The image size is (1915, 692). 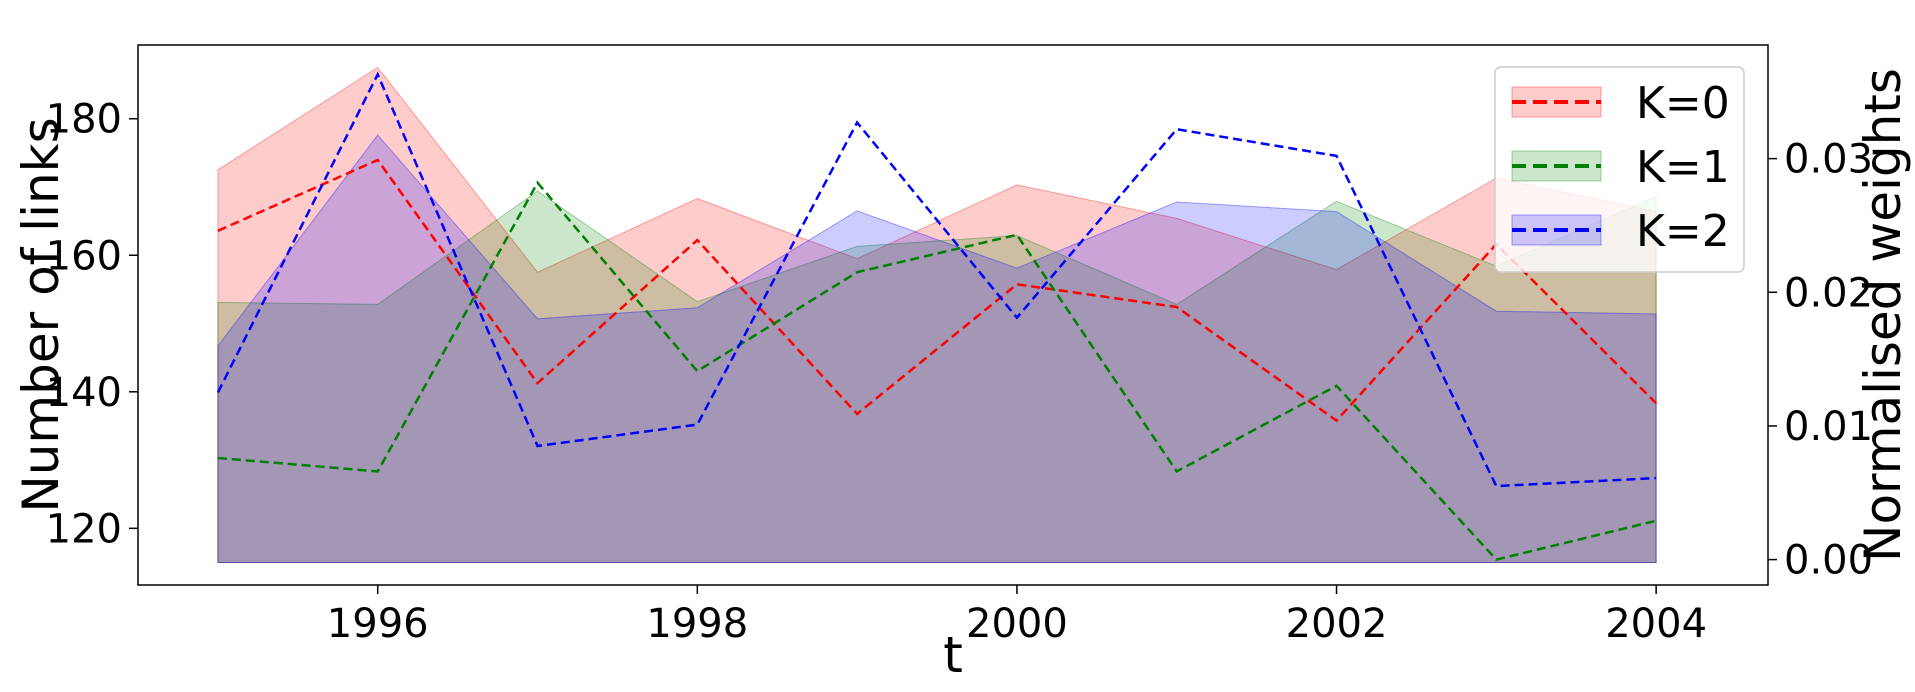 I want to click on y-tick-label: 140, so click(x=84, y=393).